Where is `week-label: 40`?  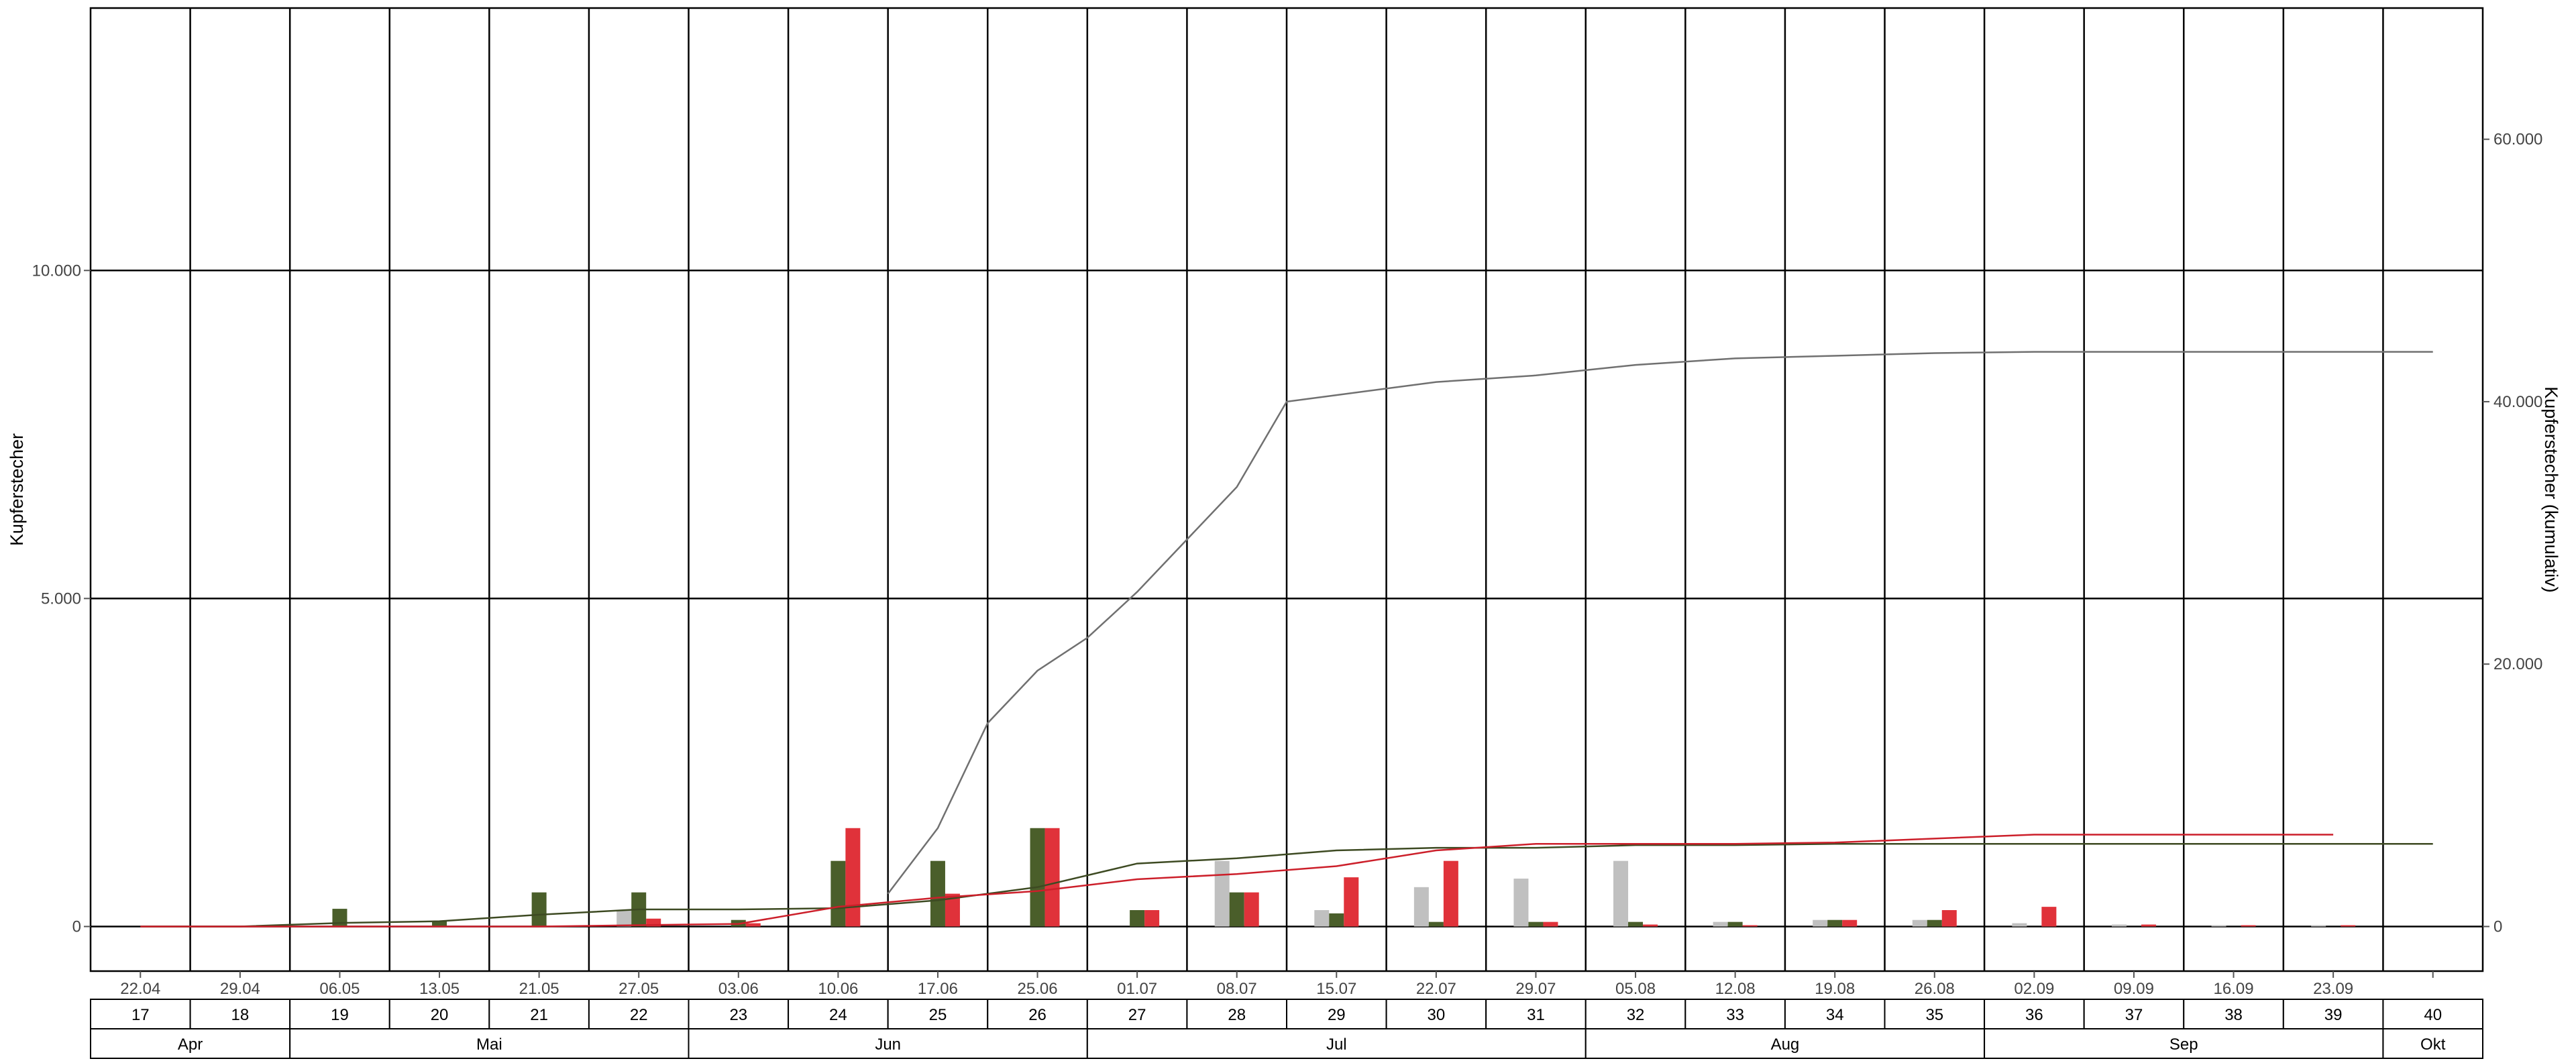
week-label: 40 is located at coordinates (2433, 1015).